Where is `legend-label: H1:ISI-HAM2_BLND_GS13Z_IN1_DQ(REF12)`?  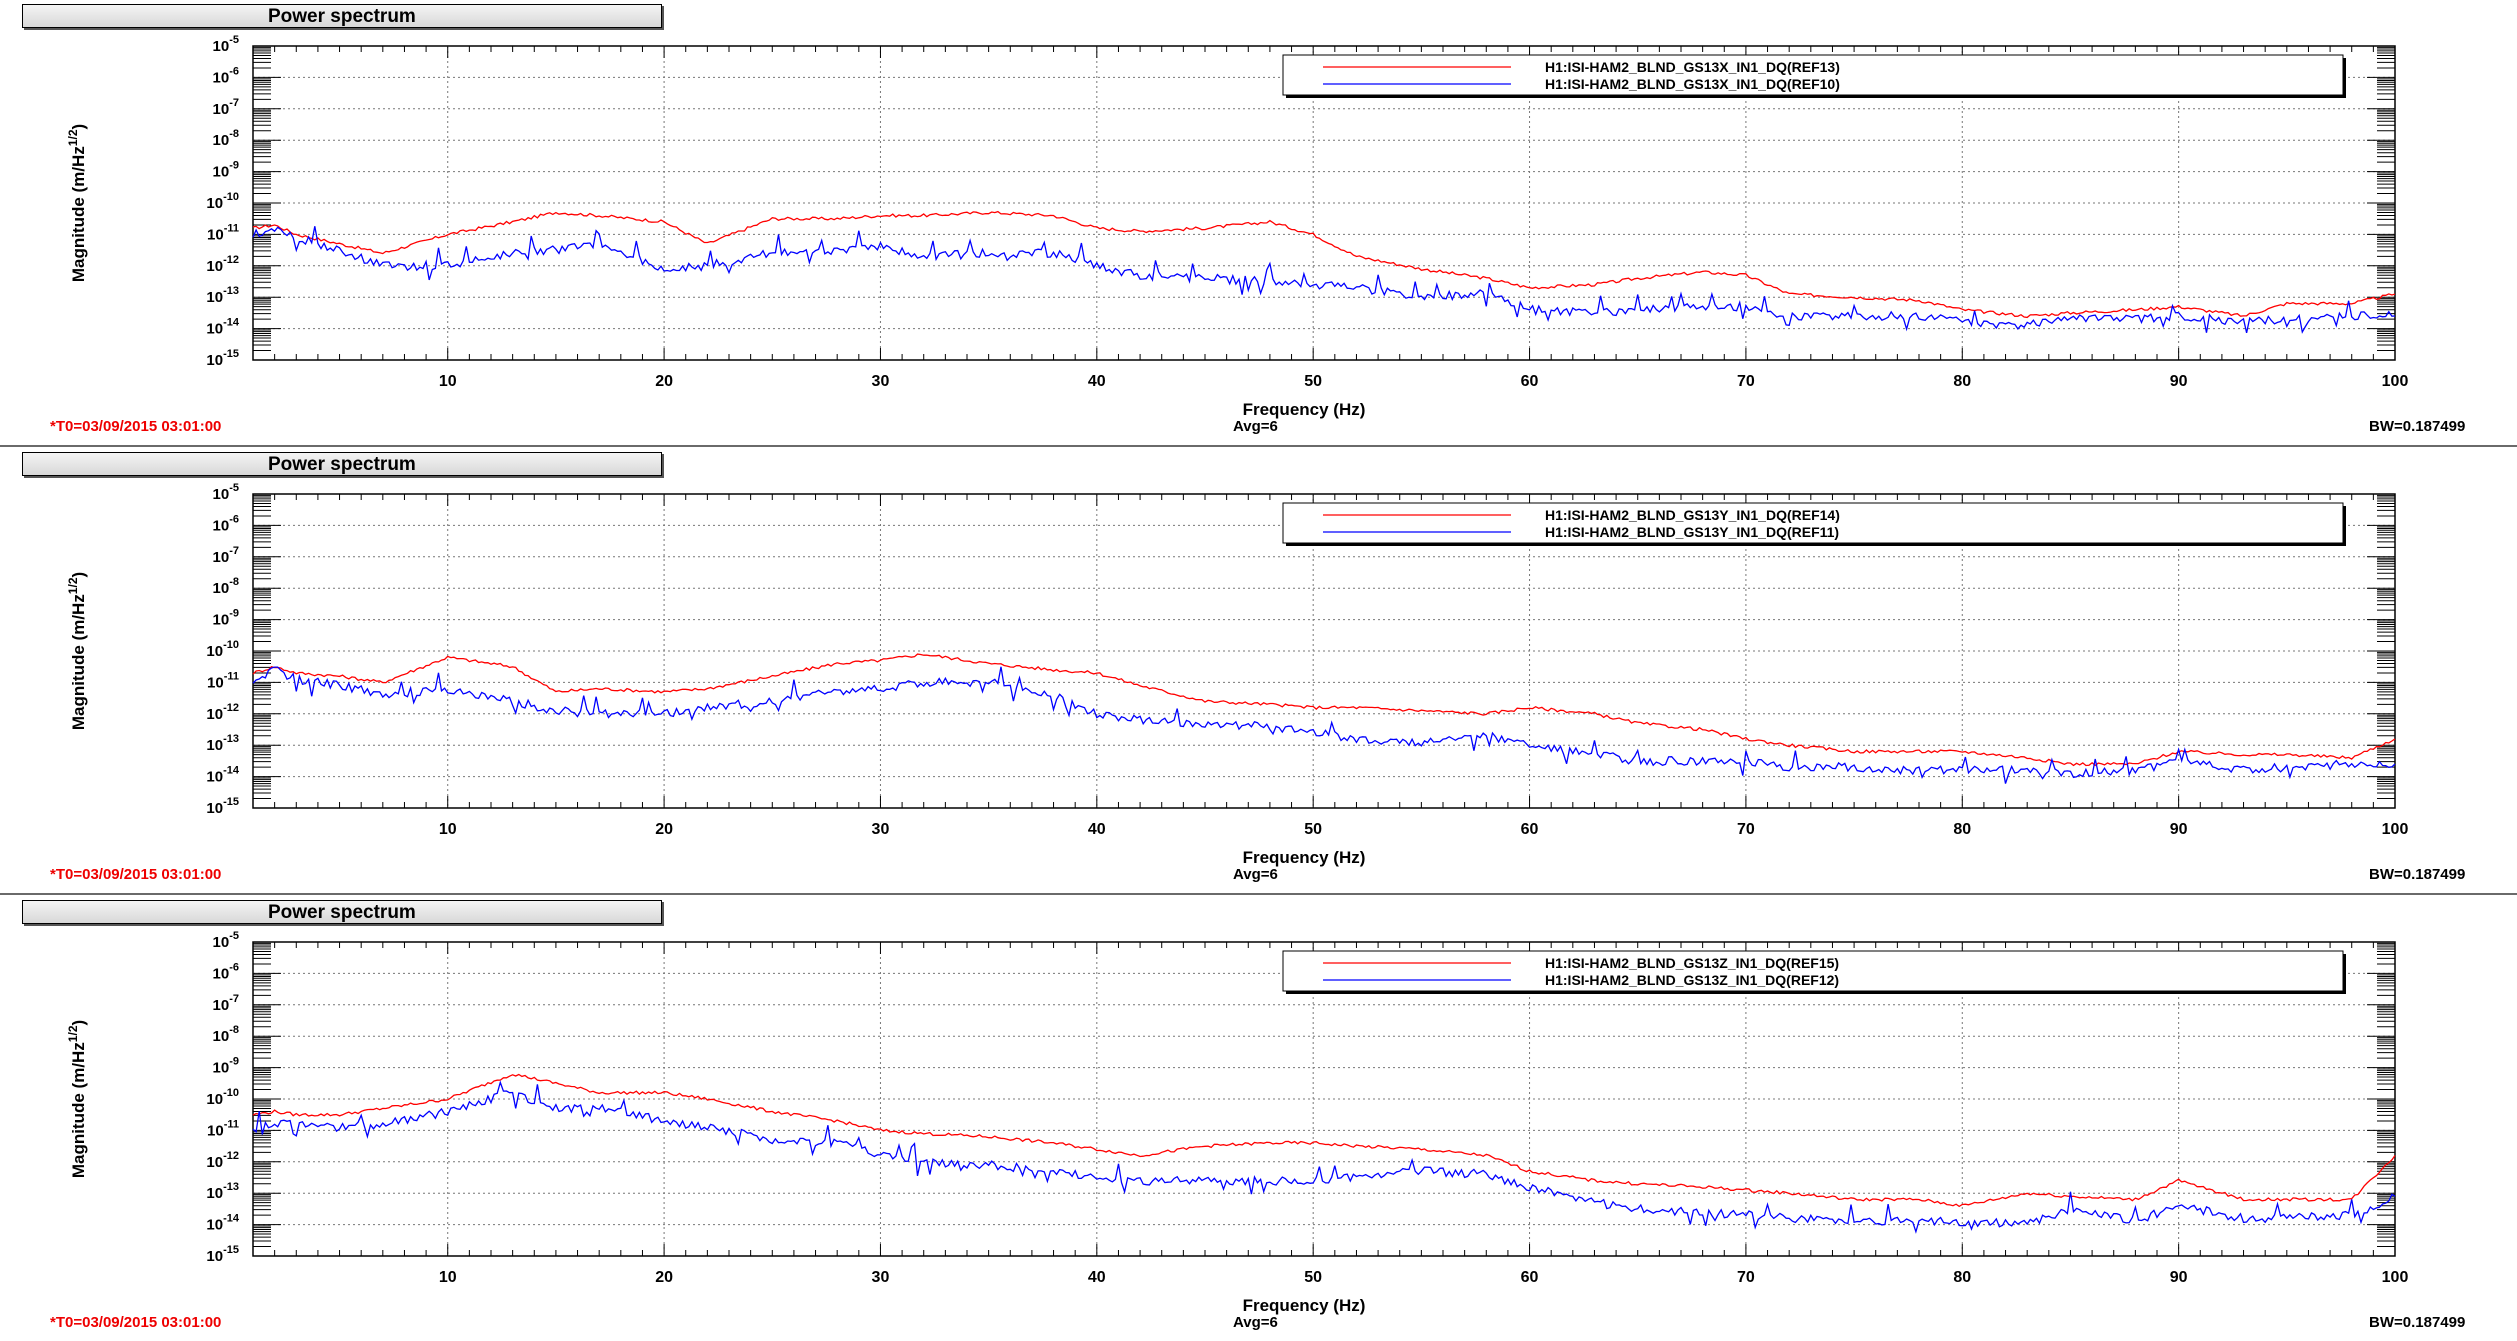 legend-label: H1:ISI-HAM2_BLND_GS13Z_IN1_DQ(REF12) is located at coordinates (1692, 980).